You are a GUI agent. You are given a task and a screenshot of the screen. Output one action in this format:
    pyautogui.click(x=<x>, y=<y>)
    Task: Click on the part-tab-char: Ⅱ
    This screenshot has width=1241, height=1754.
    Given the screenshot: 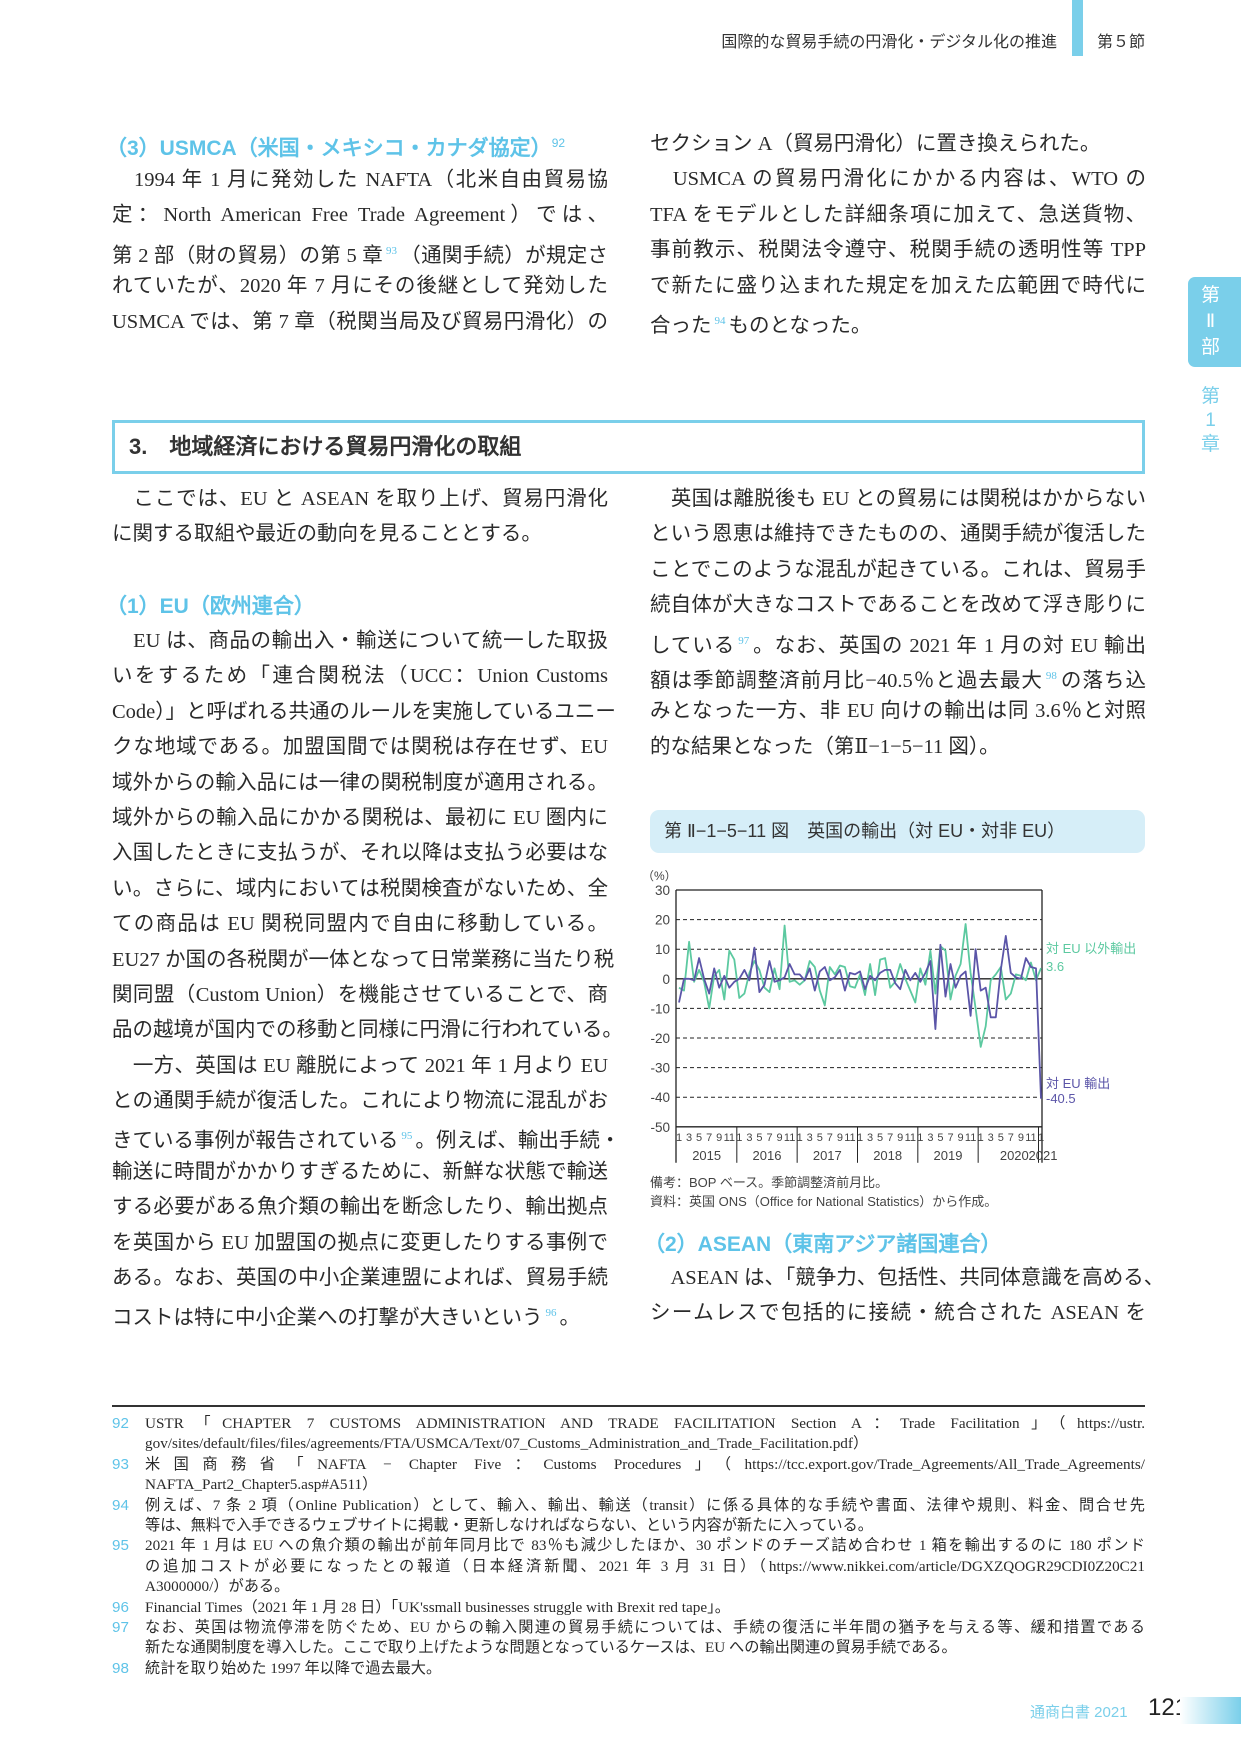 What is the action you would take?
    pyautogui.click(x=1210, y=321)
    